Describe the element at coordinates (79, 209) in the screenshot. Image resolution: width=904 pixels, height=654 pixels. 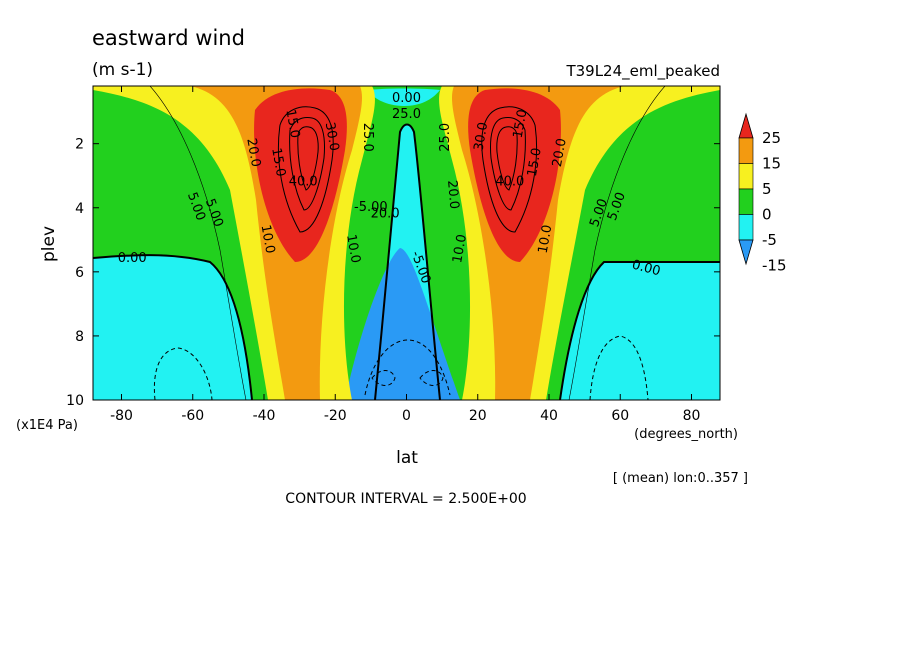
I see `y-tick-label: 4` at that location.